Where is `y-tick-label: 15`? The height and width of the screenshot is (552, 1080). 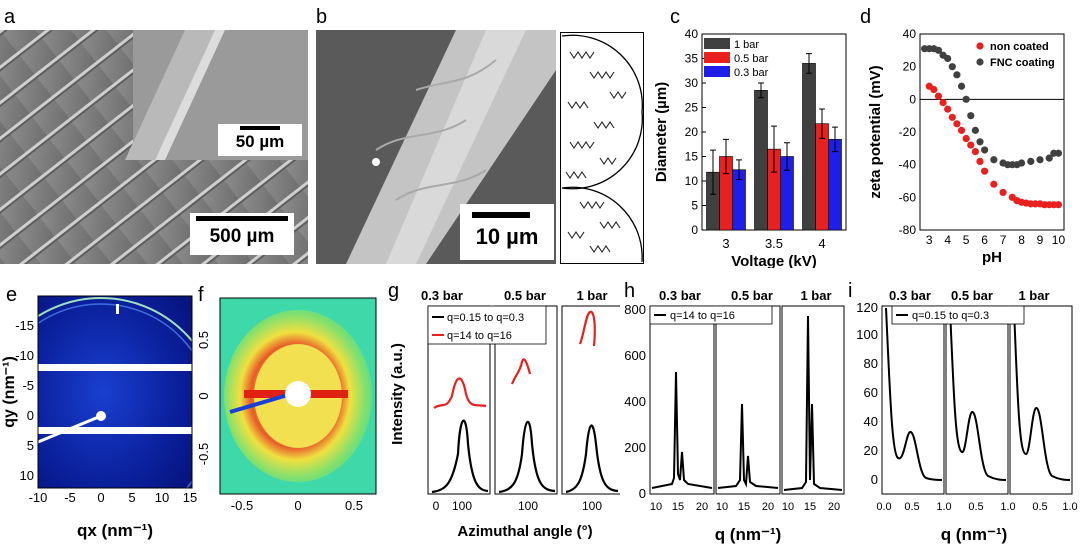 y-tick-label: 15 is located at coordinates (692, 157).